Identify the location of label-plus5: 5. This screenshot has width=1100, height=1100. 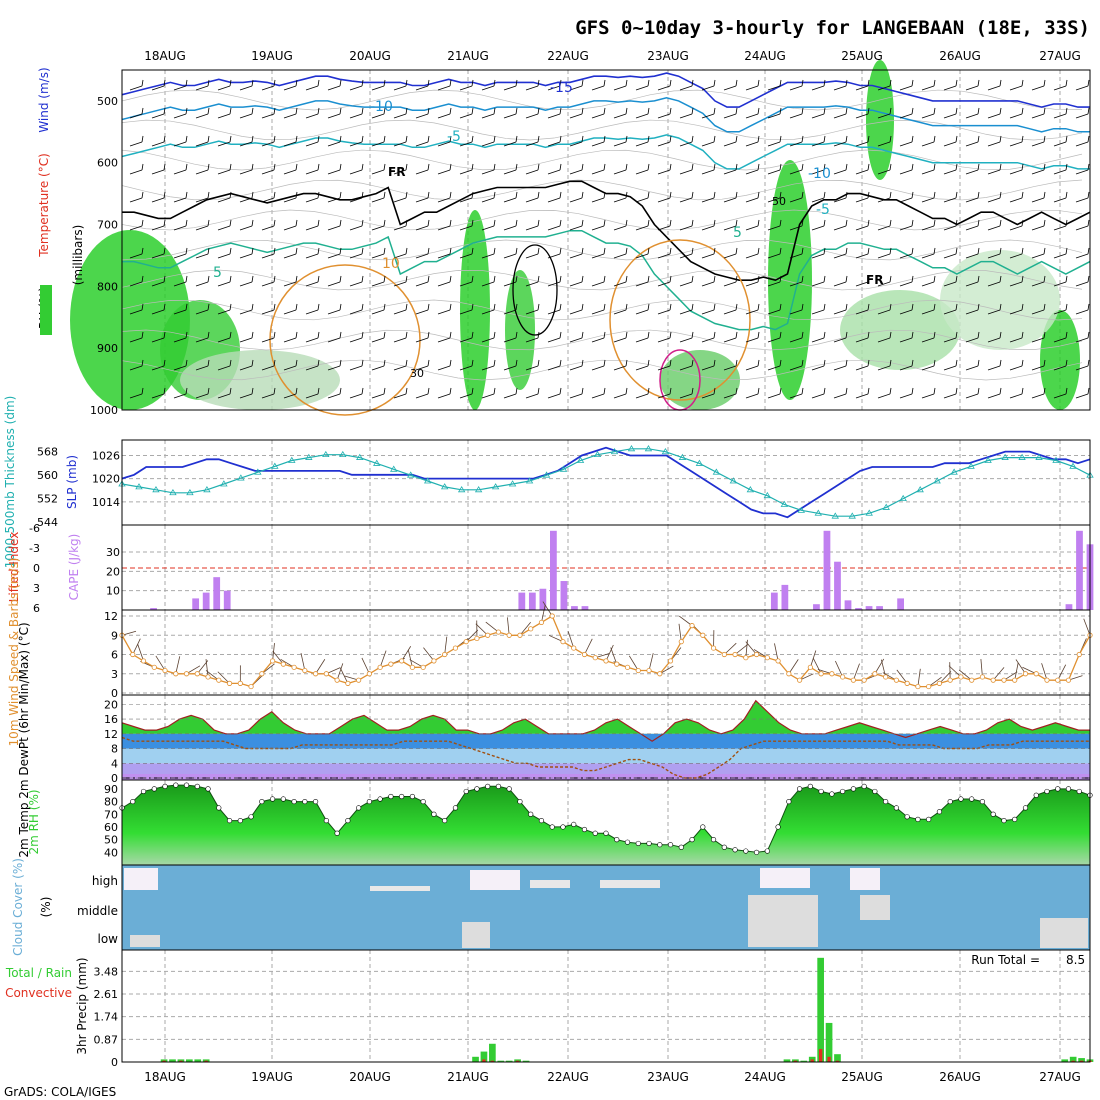
(737, 233).